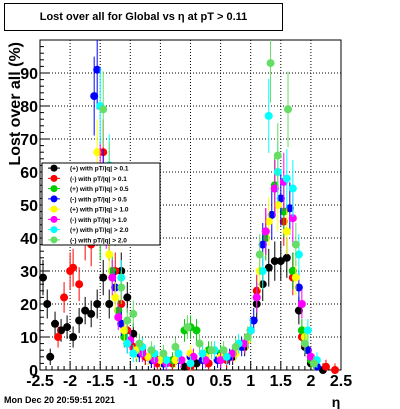 This screenshot has width=400, height=409. I want to click on y-tick-label: 90, so click(29, 74).